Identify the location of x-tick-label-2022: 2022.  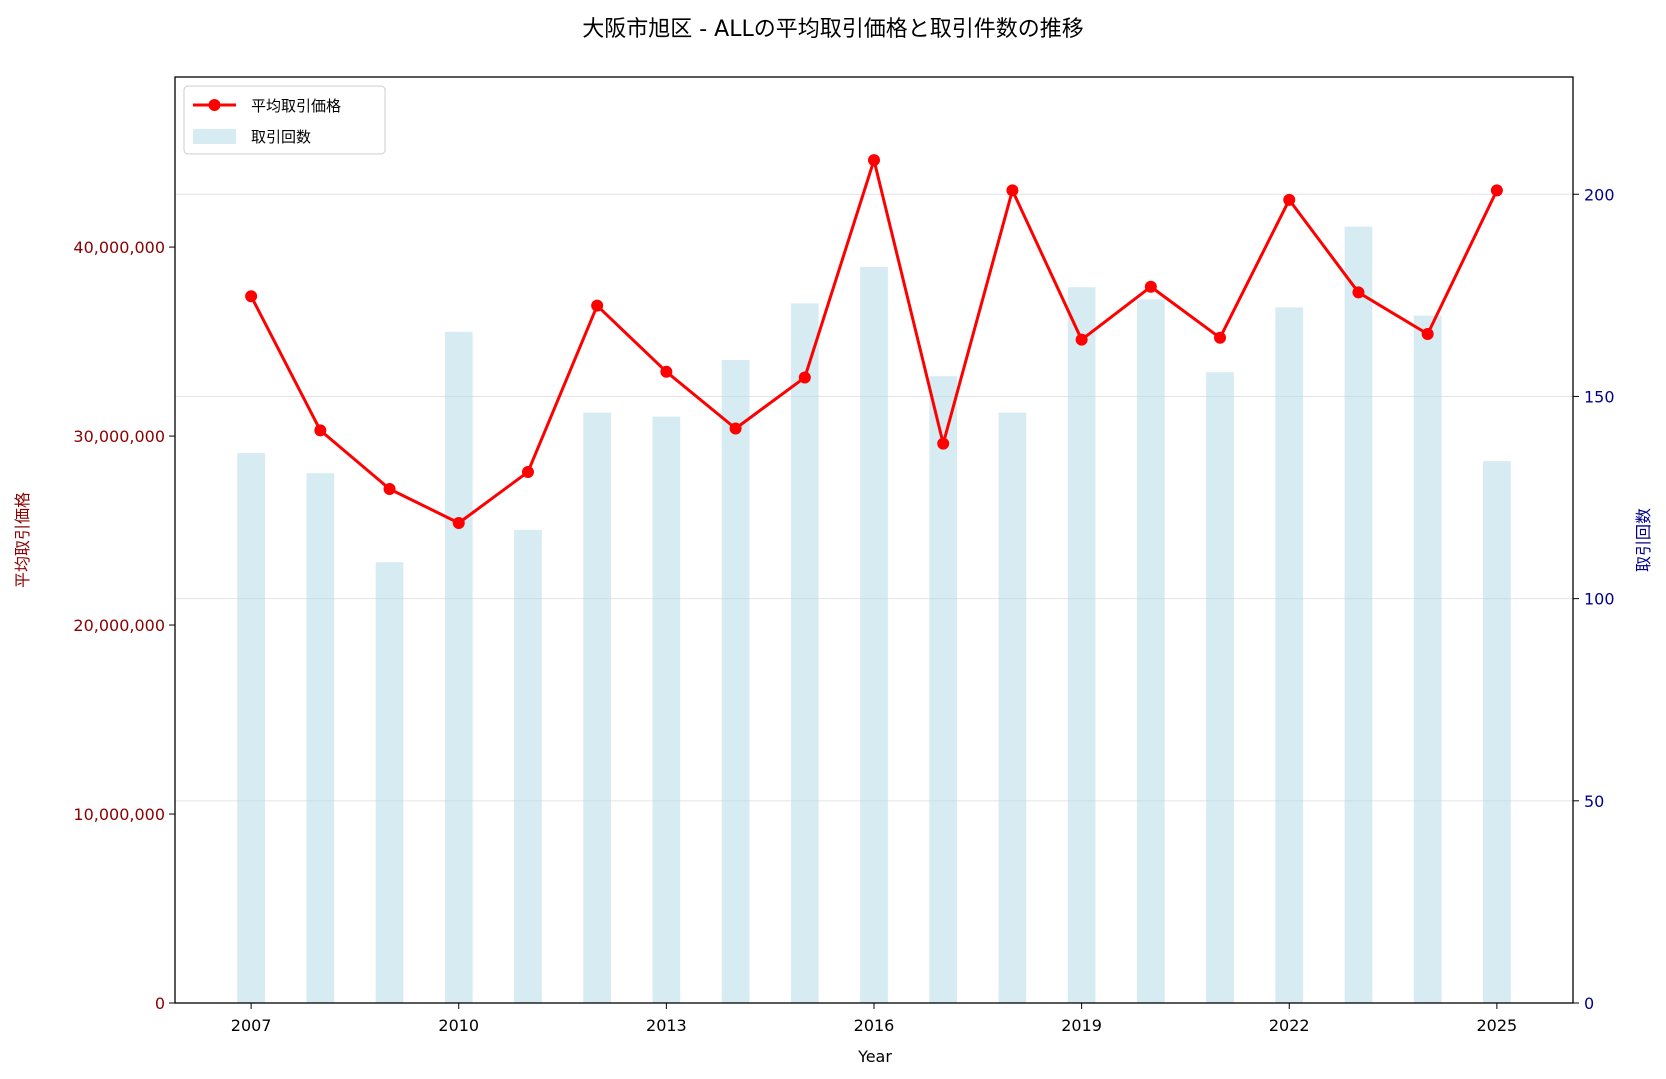
(1289, 1025).